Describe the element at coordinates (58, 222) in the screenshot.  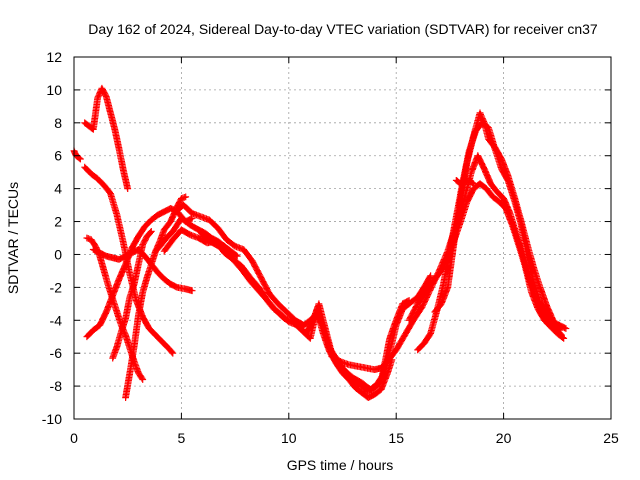
I see `y-tick-label: 2` at that location.